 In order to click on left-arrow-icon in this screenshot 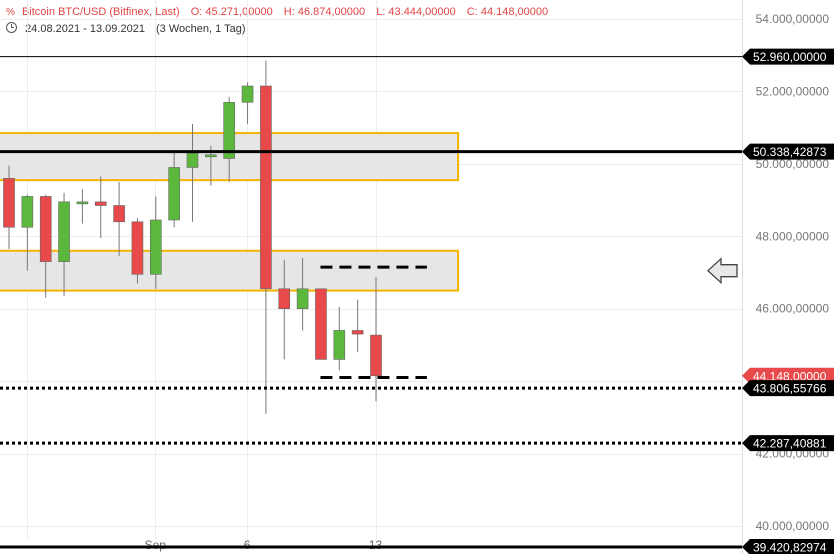, I will do `click(722, 271)`.